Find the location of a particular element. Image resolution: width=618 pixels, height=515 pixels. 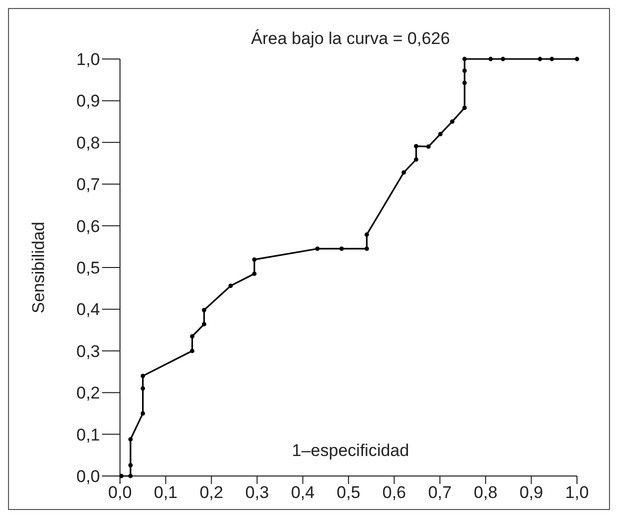

y-tick-label: 0,7 is located at coordinates (88, 184).